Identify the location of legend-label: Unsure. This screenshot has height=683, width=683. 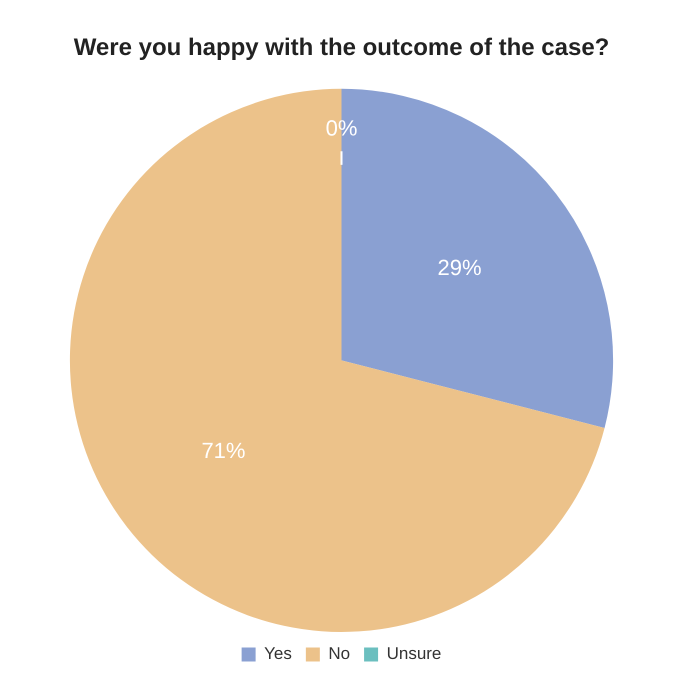
(414, 654).